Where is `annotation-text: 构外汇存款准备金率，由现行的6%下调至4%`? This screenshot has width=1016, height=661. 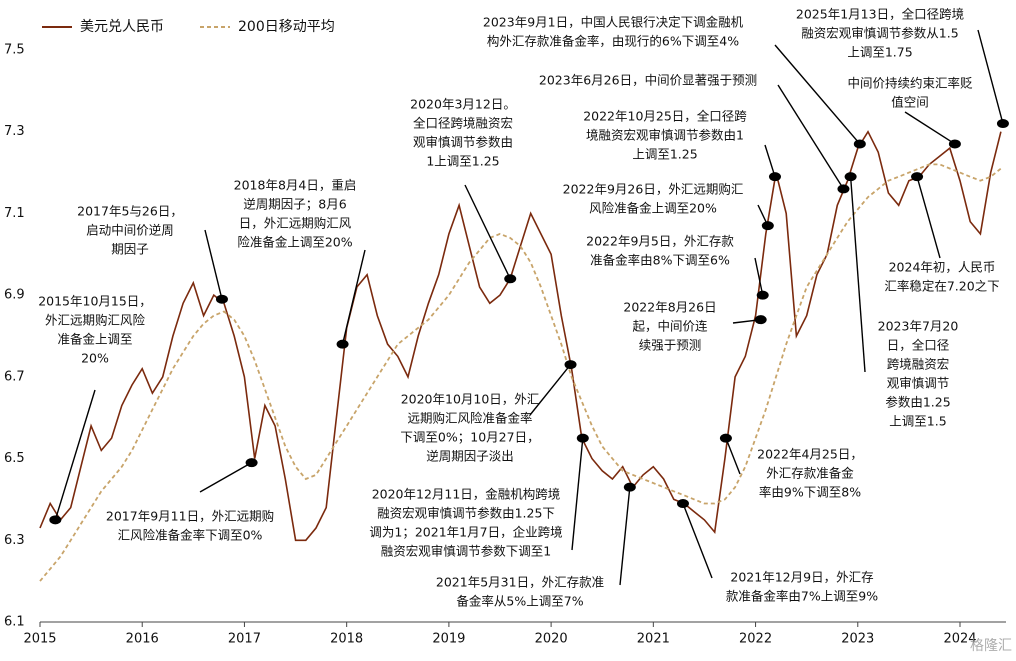
annotation-text: 构外汇存款准备金率，由现行的6%下调至4% is located at coordinates (613, 41).